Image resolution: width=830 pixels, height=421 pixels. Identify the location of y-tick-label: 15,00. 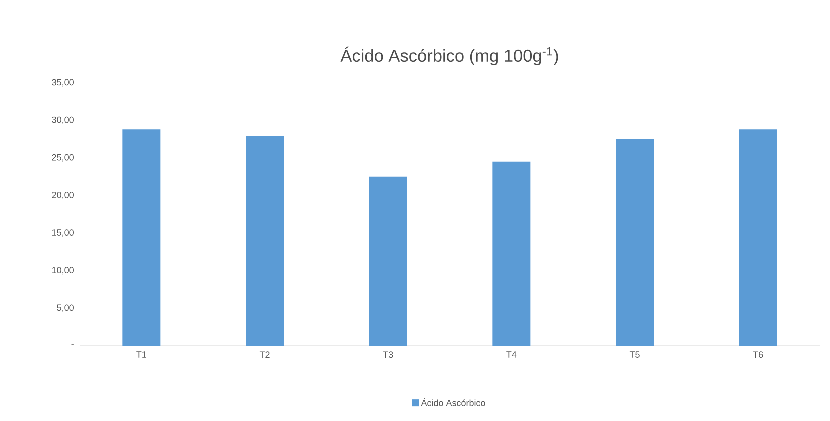
(63, 233).